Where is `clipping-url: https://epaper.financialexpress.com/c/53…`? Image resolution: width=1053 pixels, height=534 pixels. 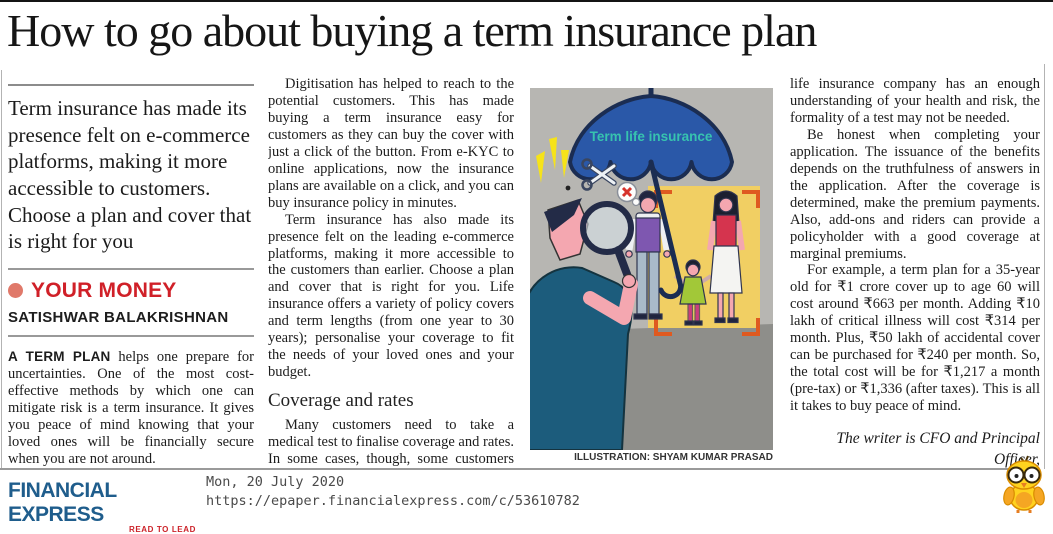 clipping-url: https://epaper.financialexpress.com/c/53… is located at coordinates (393, 500).